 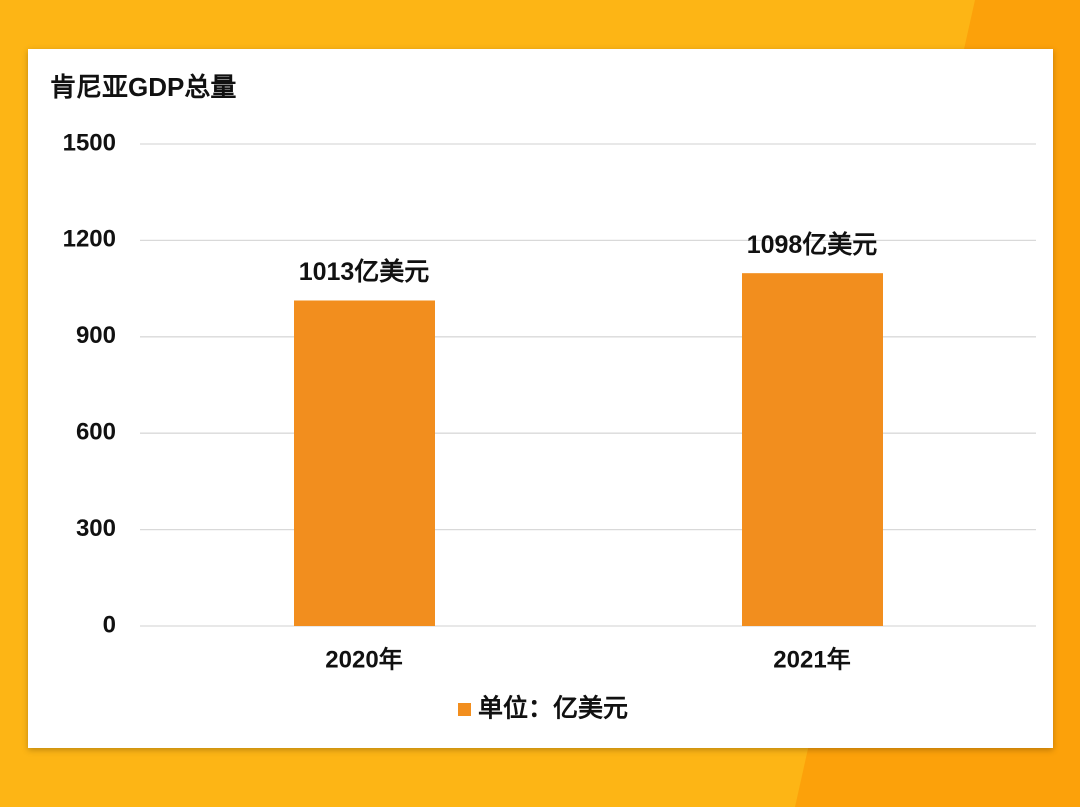 What do you see at coordinates (89, 142) in the screenshot?
I see `y-tick-label: 1500` at bounding box center [89, 142].